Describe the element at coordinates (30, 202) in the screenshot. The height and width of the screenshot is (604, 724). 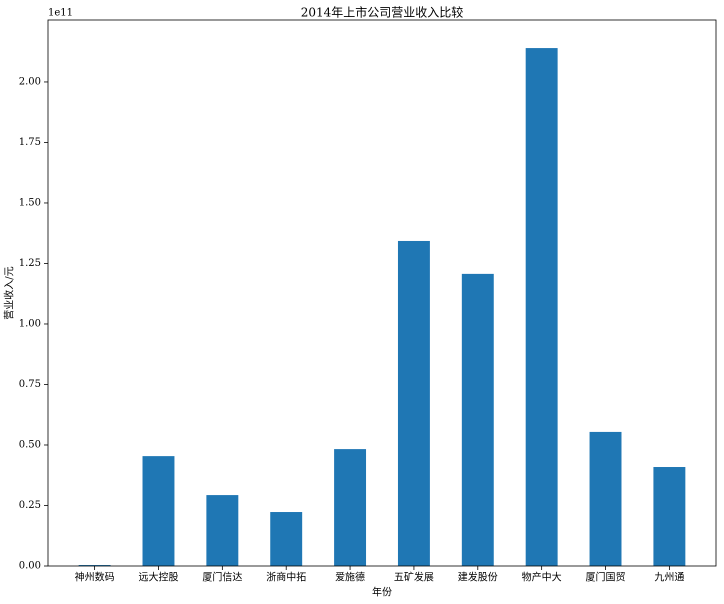
I see `y-tick-label: 1.50` at that location.